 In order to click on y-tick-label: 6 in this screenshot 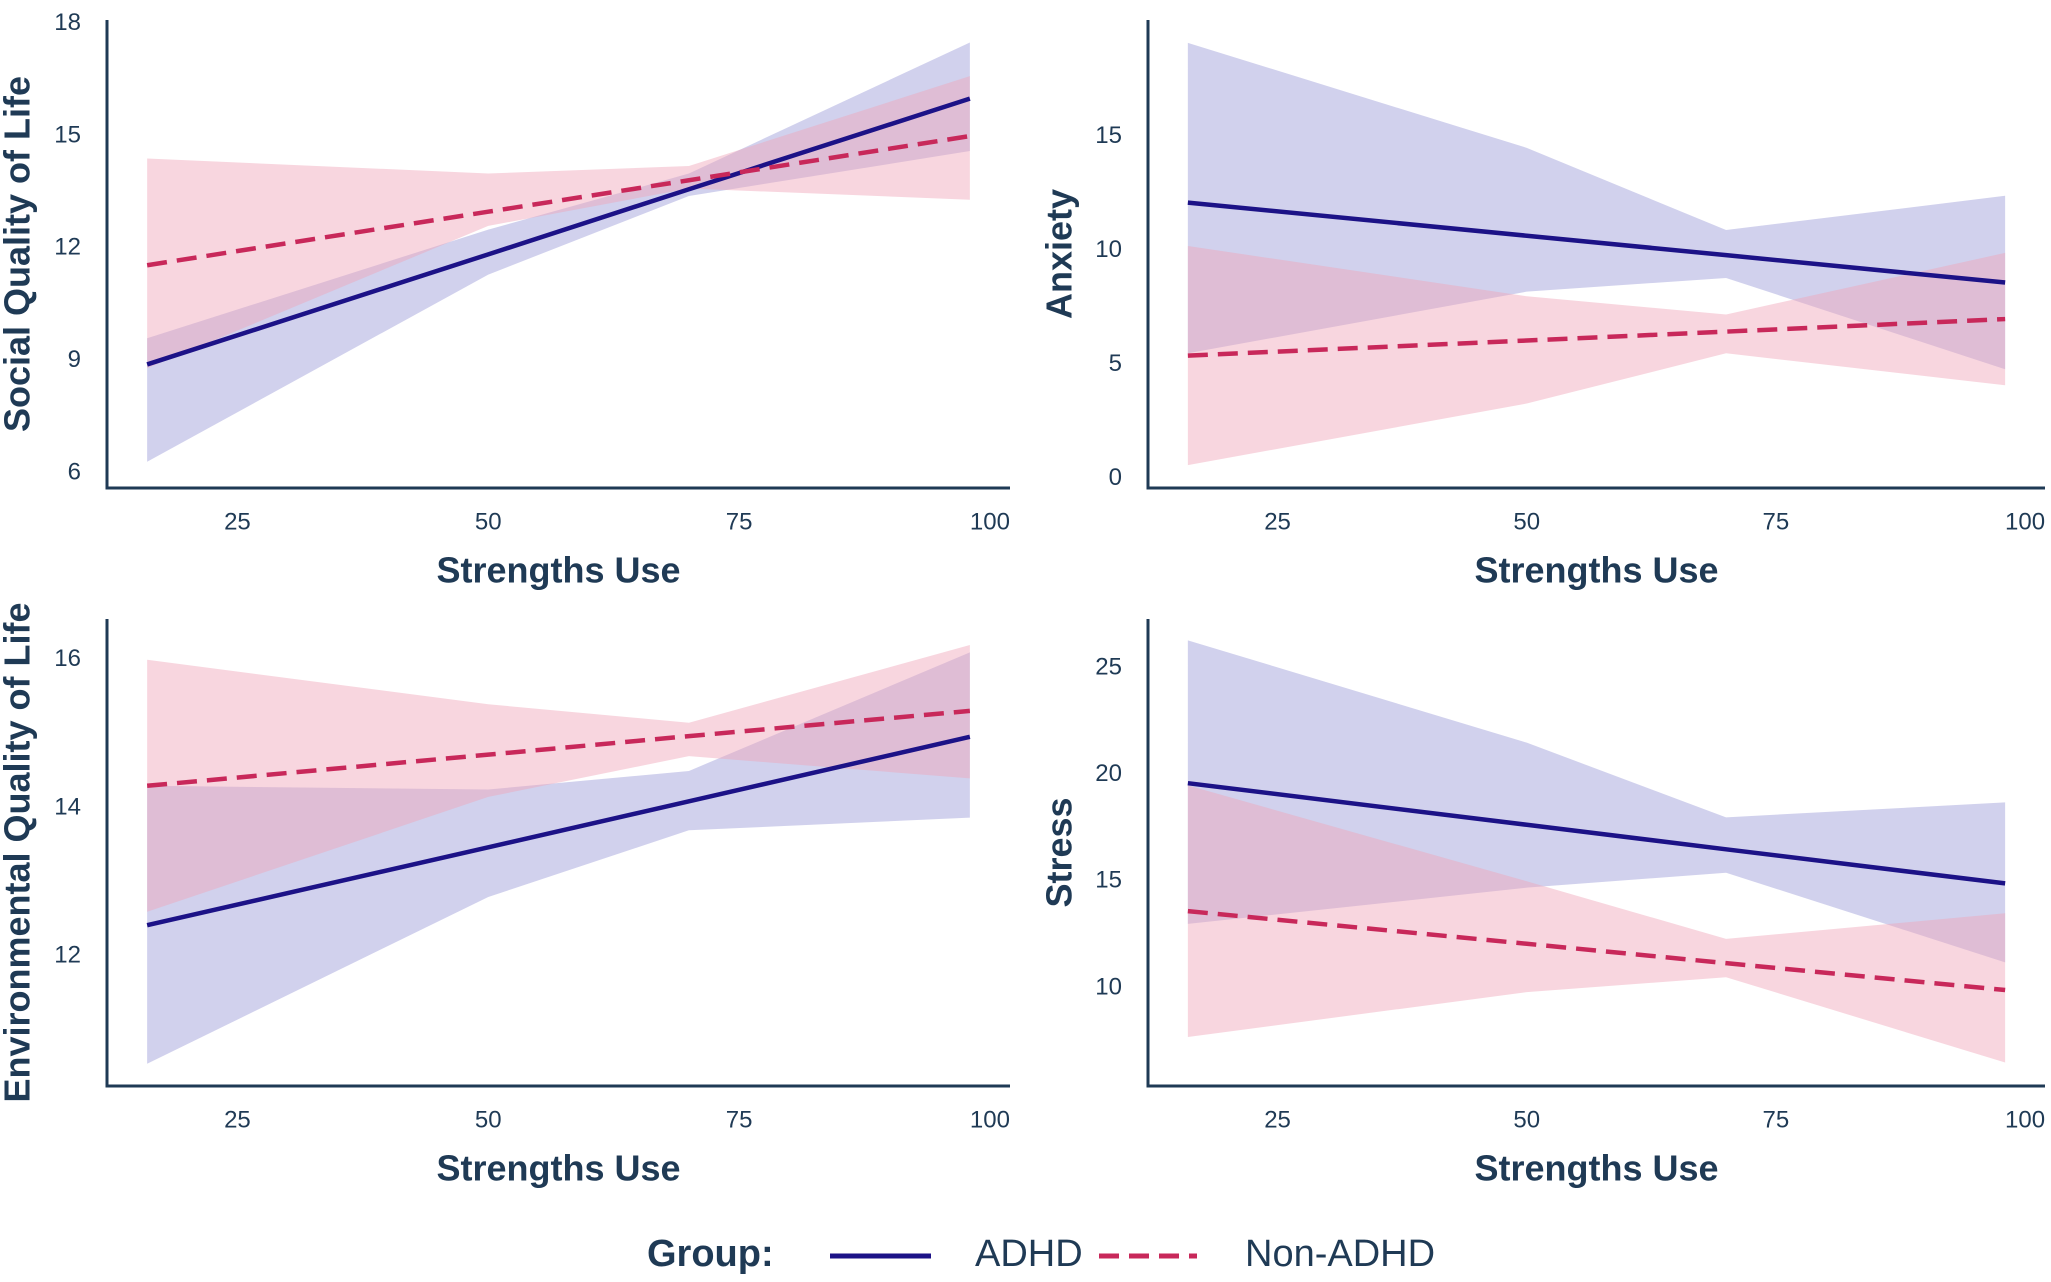, I will do `click(74, 471)`.